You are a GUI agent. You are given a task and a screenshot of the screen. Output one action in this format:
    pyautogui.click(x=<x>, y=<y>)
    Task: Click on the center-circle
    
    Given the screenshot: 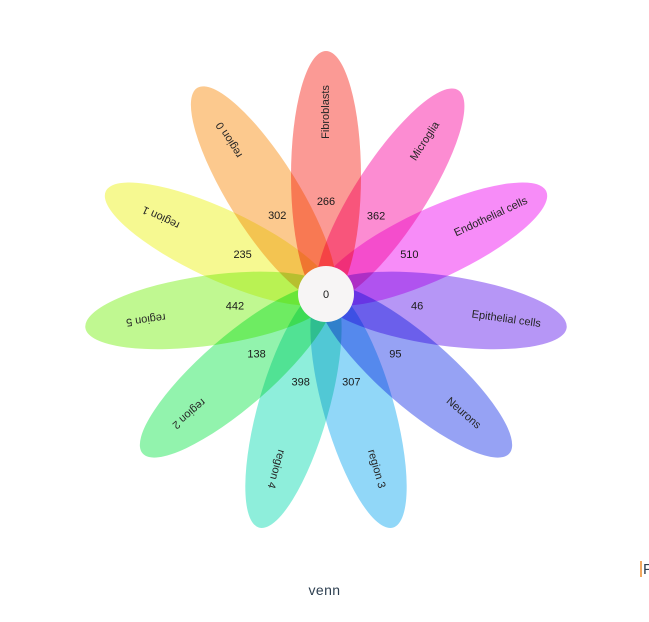 What is the action you would take?
    pyautogui.click(x=326, y=294)
    